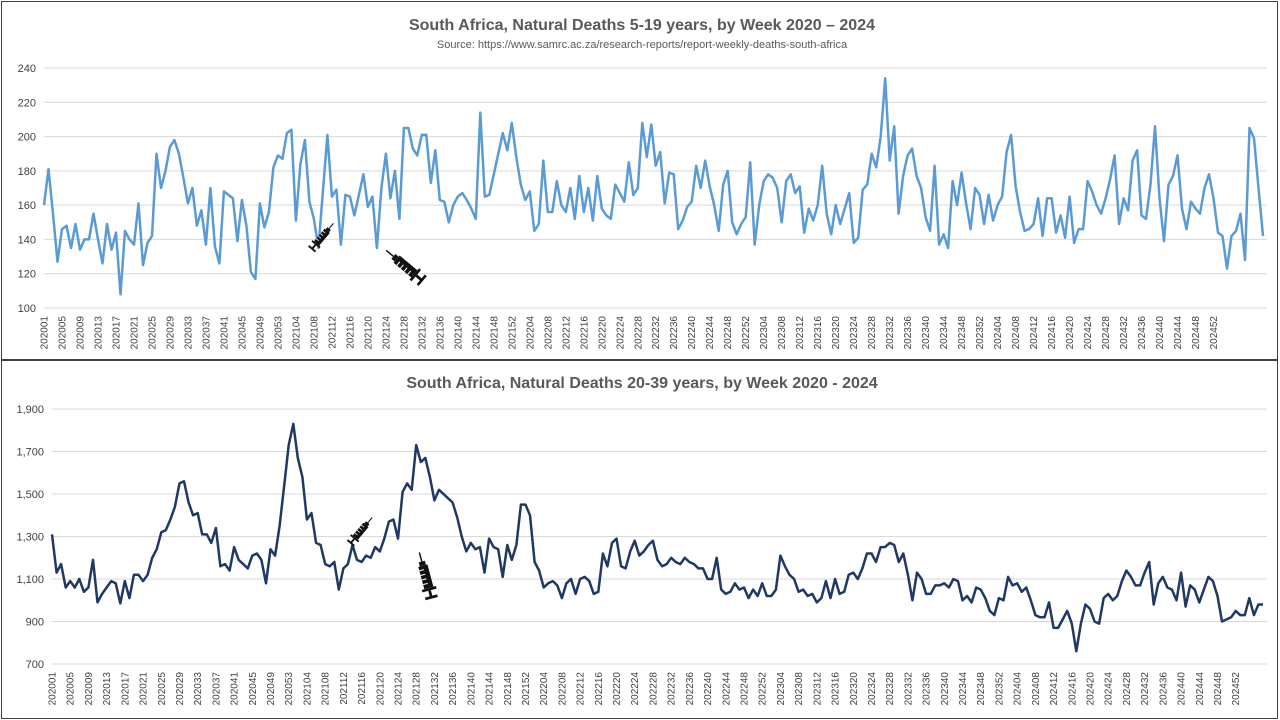 Image resolution: width=1280 pixels, height=720 pixels. What do you see at coordinates (30, 410) in the screenshot?
I see `y-tick-label: 1,900` at bounding box center [30, 410].